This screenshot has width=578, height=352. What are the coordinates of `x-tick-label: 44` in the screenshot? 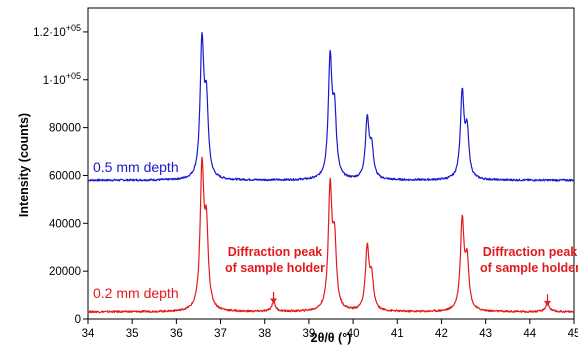 It's located at (529, 334).